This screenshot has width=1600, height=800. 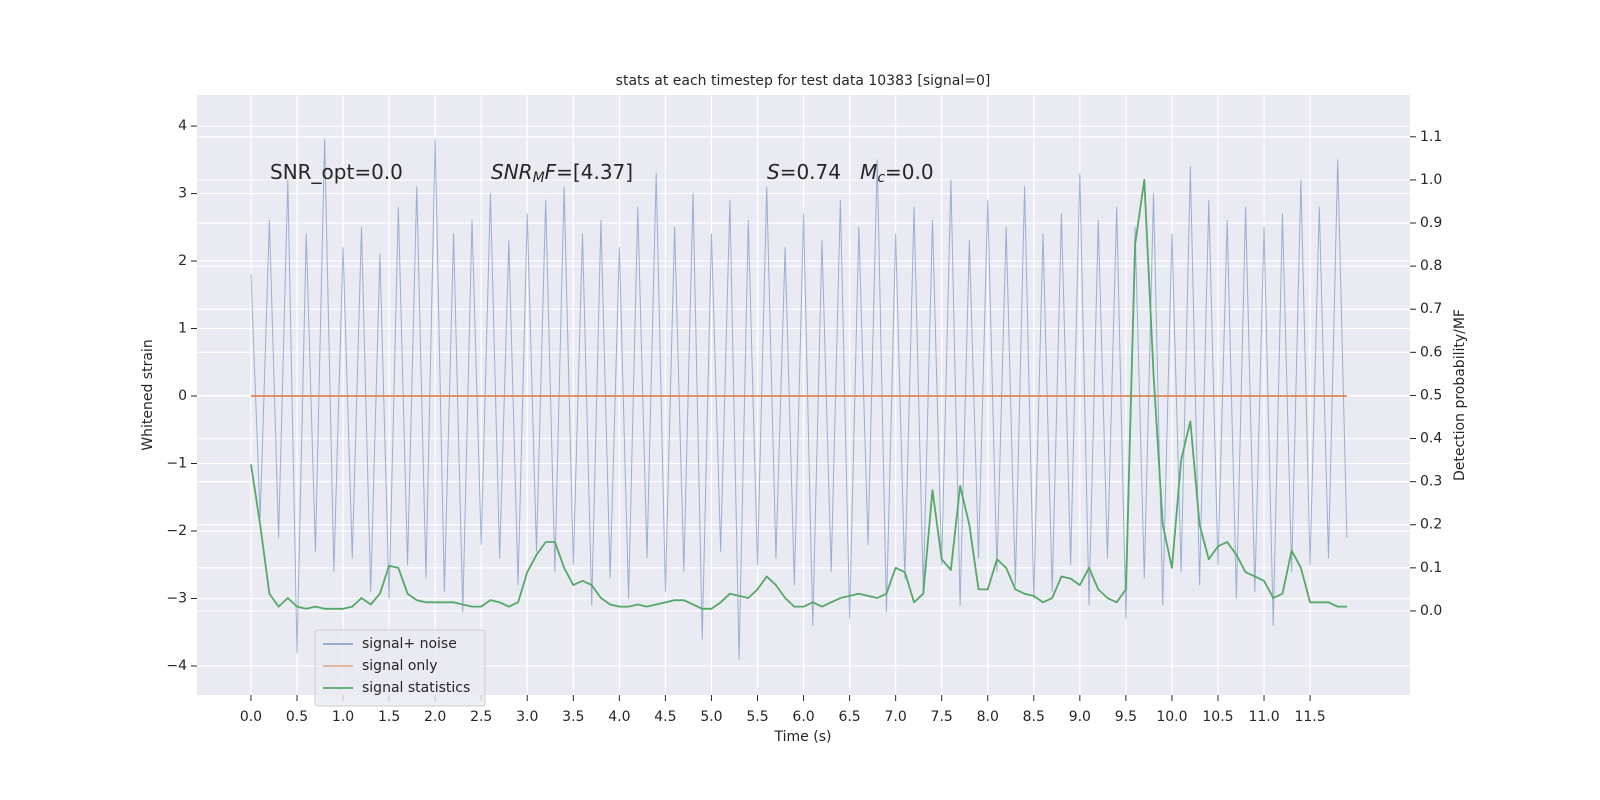 What do you see at coordinates (1431, 137) in the screenshot?
I see `y2-tick-label: 1.1` at bounding box center [1431, 137].